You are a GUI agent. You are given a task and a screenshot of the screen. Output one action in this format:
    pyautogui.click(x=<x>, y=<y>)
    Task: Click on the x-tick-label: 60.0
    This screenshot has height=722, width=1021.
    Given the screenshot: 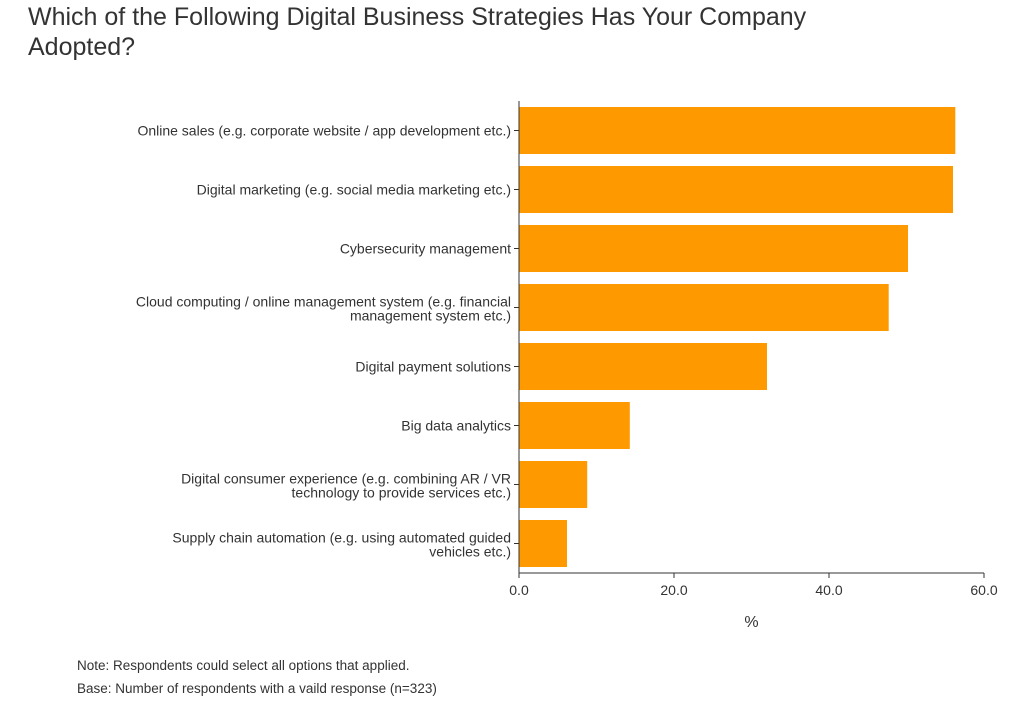 What is the action you would take?
    pyautogui.click(x=983, y=590)
    